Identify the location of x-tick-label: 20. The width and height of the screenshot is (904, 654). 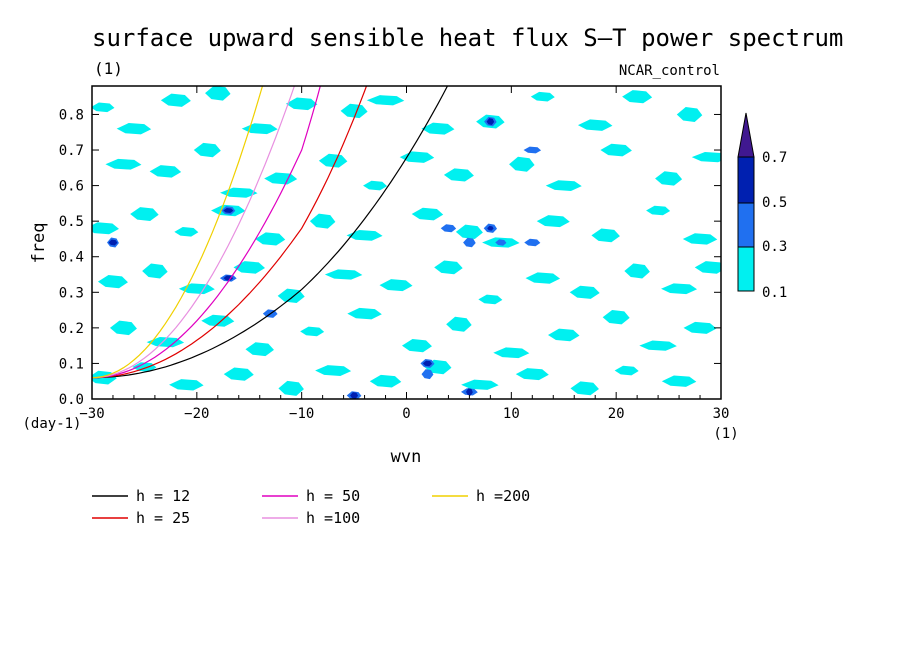
(616, 414).